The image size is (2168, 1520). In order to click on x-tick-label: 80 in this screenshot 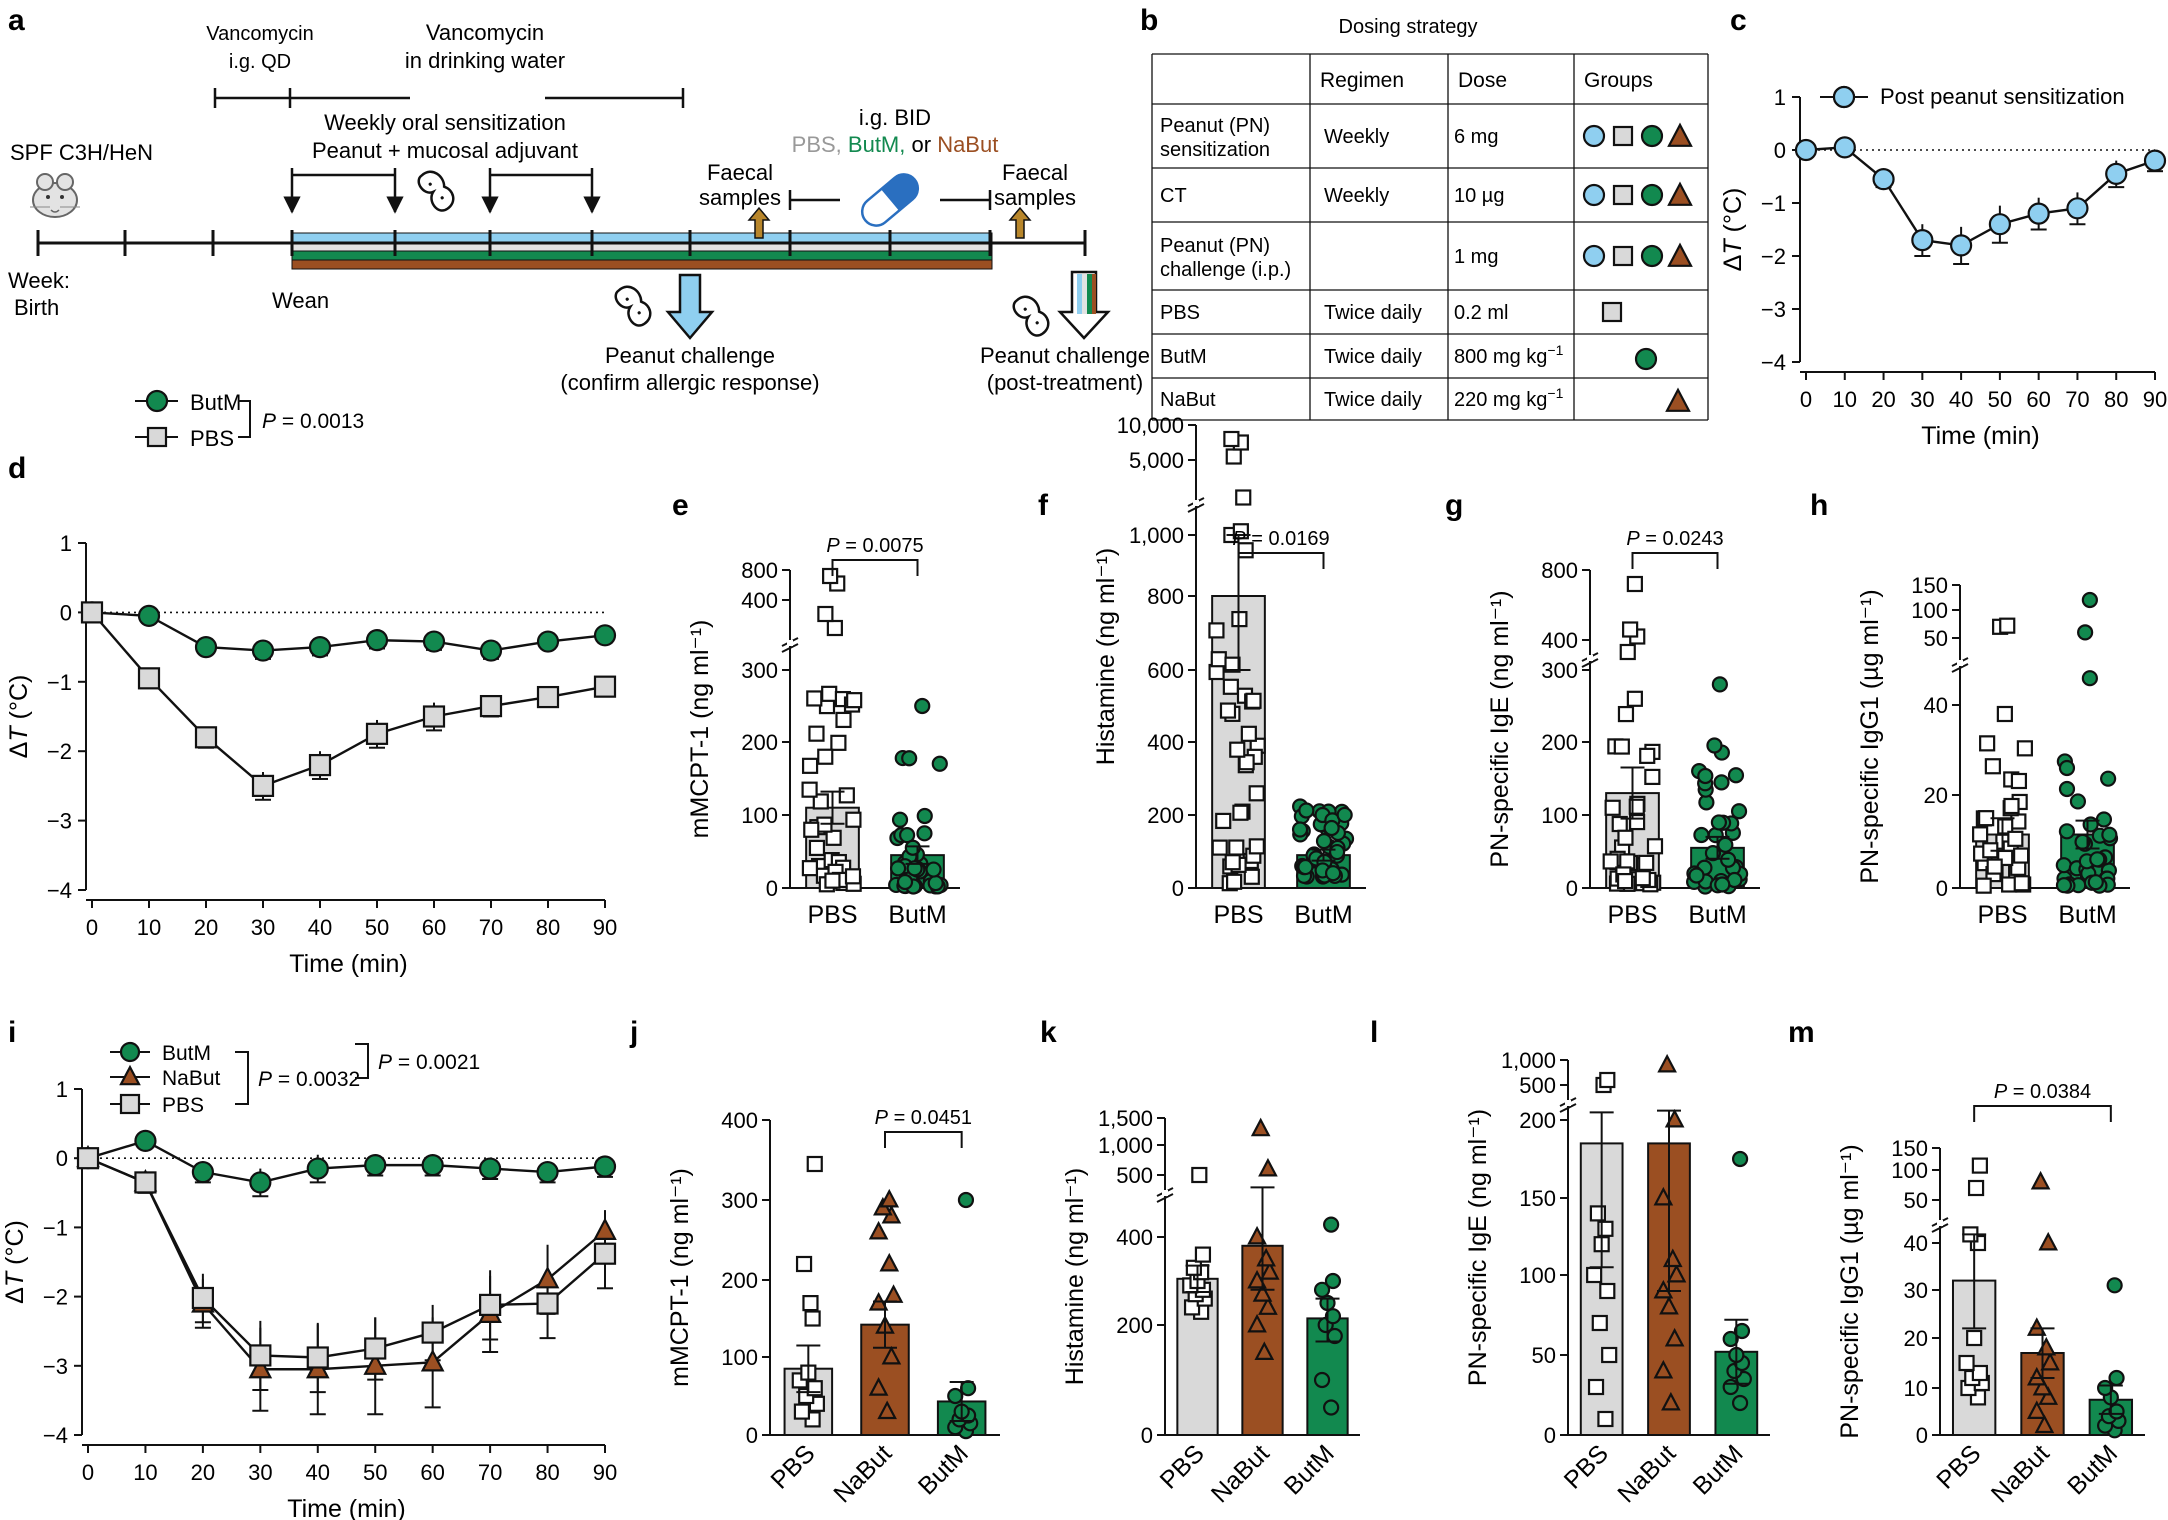, I will do `click(548, 927)`.